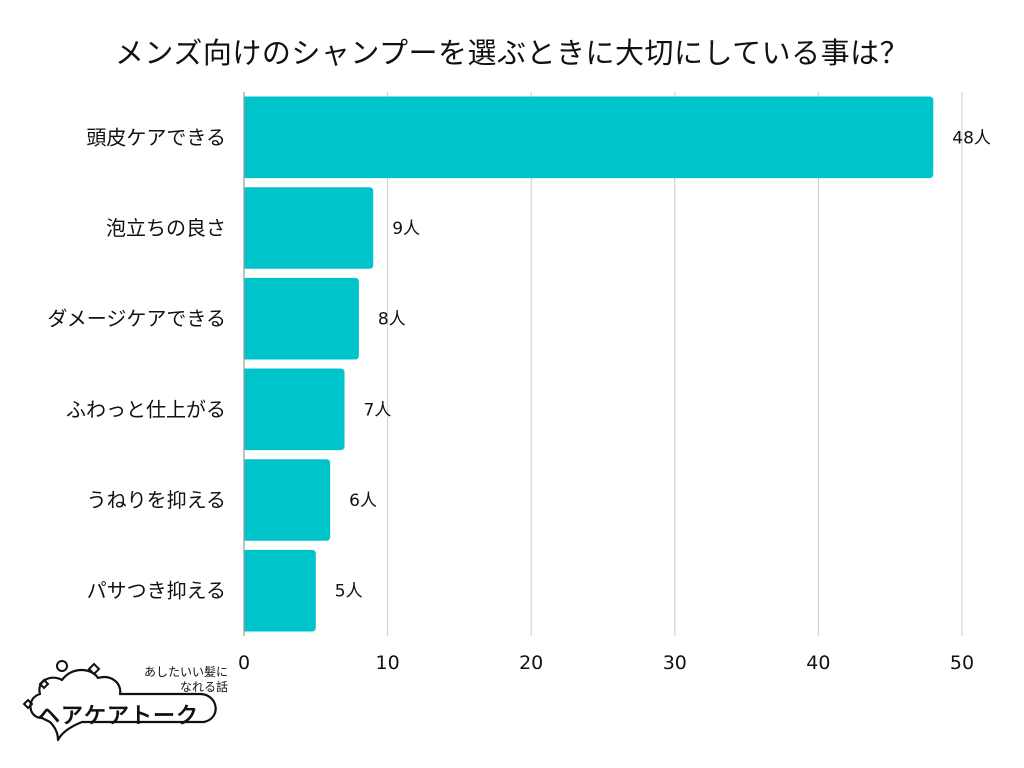 This screenshot has width=1024, height=768. Describe the element at coordinates (363, 501) in the screenshot. I see `data-label: 6人` at that location.